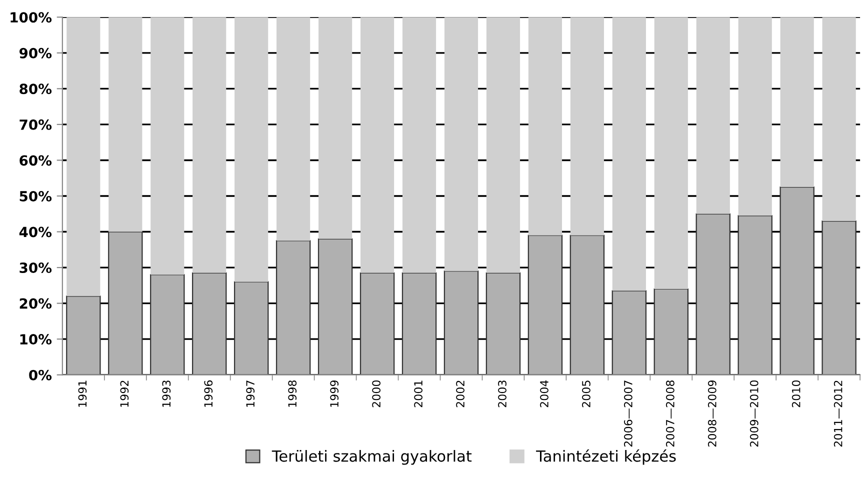  I want to click on y-tick-label: 20%, so click(36, 303).